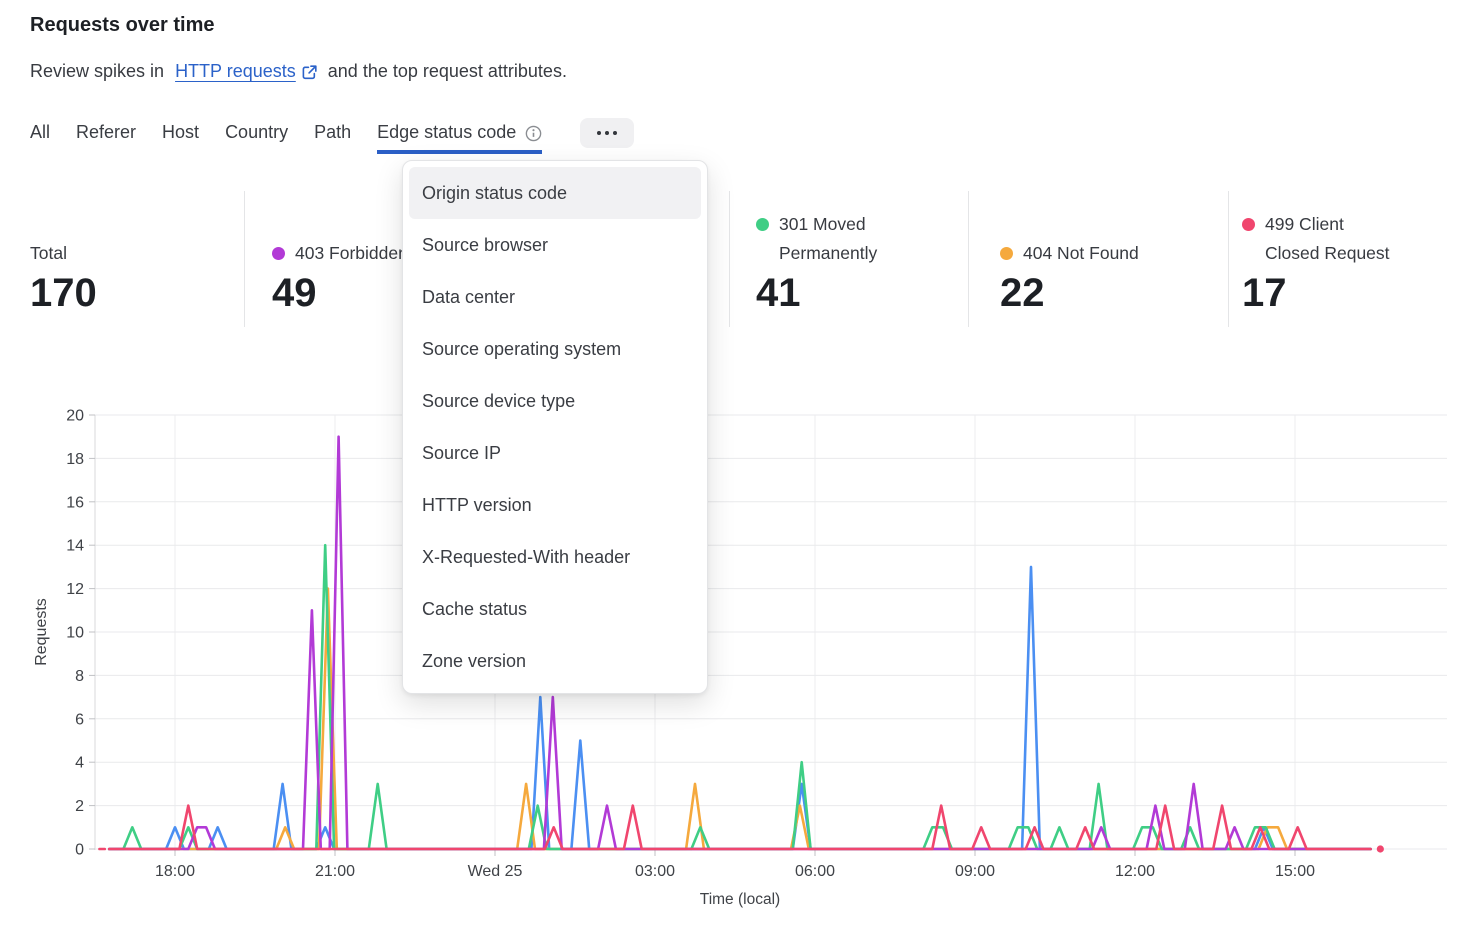 The image size is (1458, 940). Describe the element at coordinates (125, 254) in the screenshot. I see `stat-card-total: Total 170` at that location.